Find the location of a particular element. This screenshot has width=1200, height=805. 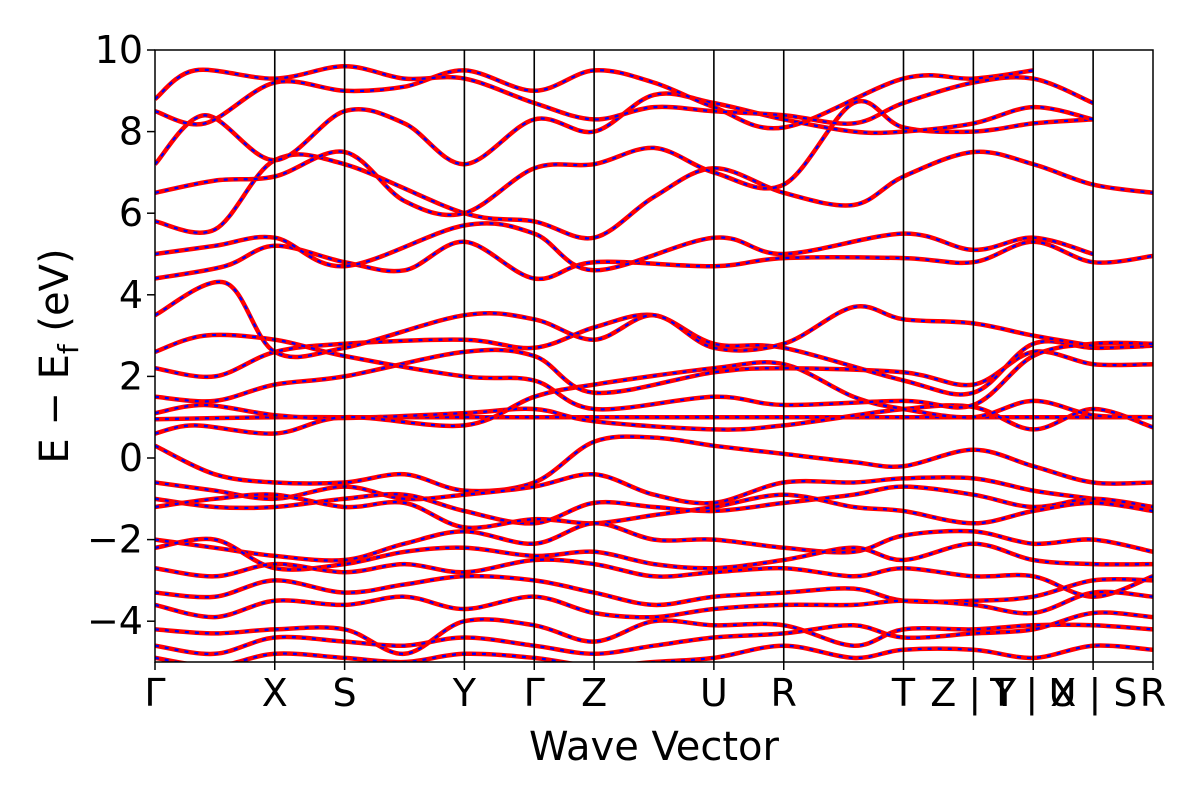

x-tick-label-9: Z | Y is located at coordinates (973, 693).